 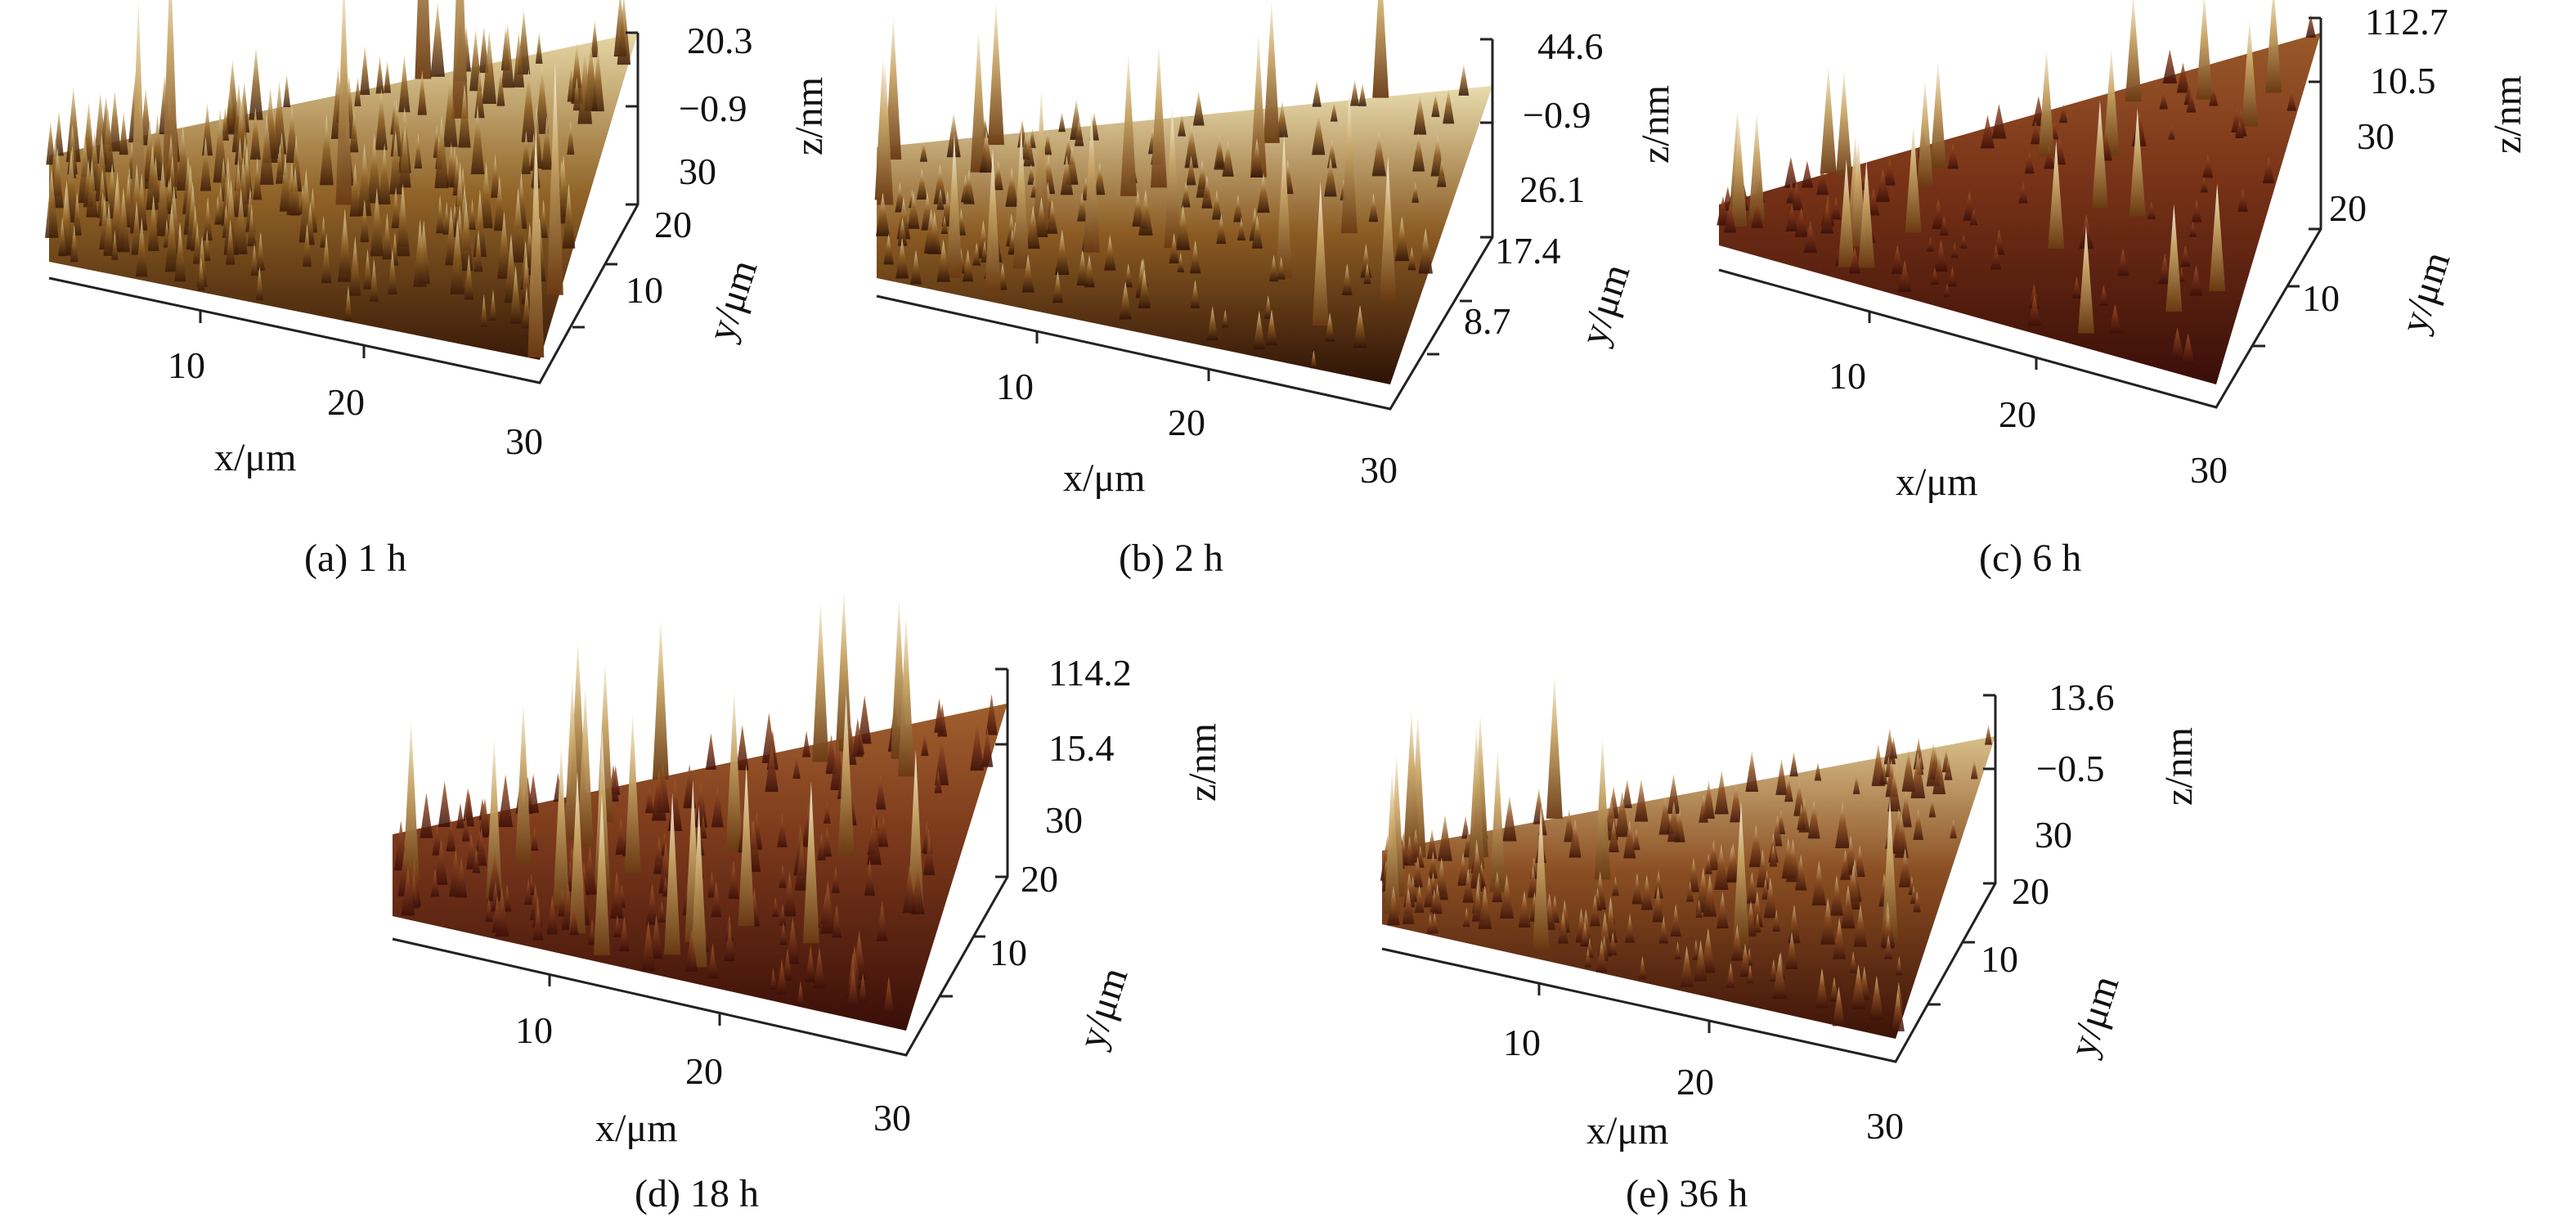 What do you see at coordinates (1064, 820) in the screenshot?
I see `y-tick-d-30: 30` at bounding box center [1064, 820].